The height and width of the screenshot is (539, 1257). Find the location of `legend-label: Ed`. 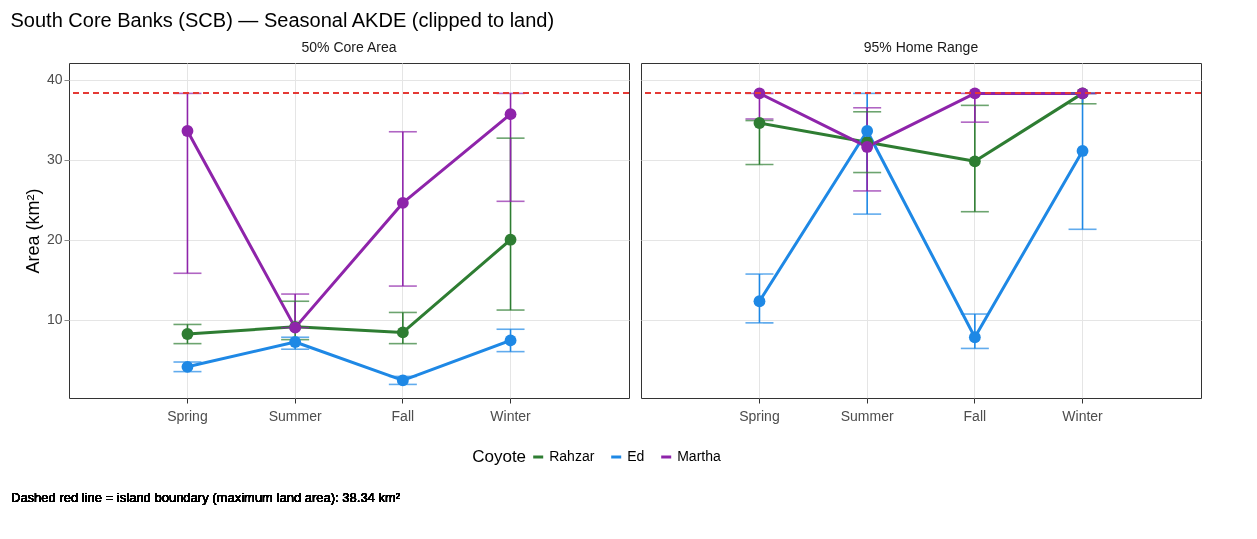

legend-label: Ed is located at coordinates (636, 456).